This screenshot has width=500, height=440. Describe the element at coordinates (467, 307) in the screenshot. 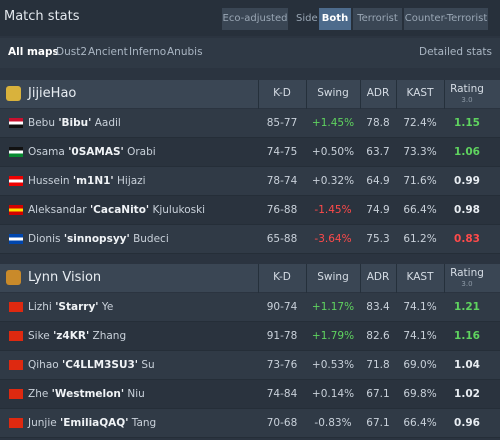

I see `stat-rating: 1.21` at that location.